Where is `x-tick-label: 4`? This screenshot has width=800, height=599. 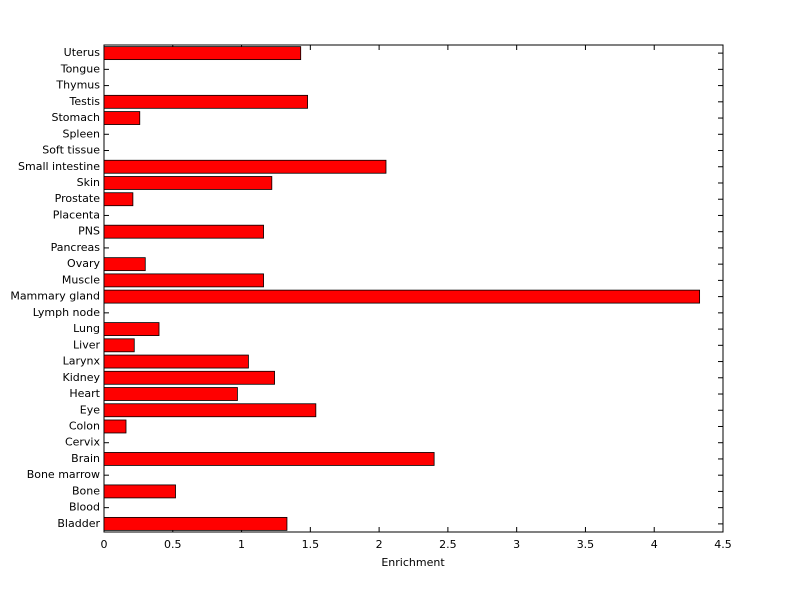 x-tick-label: 4 is located at coordinates (654, 544).